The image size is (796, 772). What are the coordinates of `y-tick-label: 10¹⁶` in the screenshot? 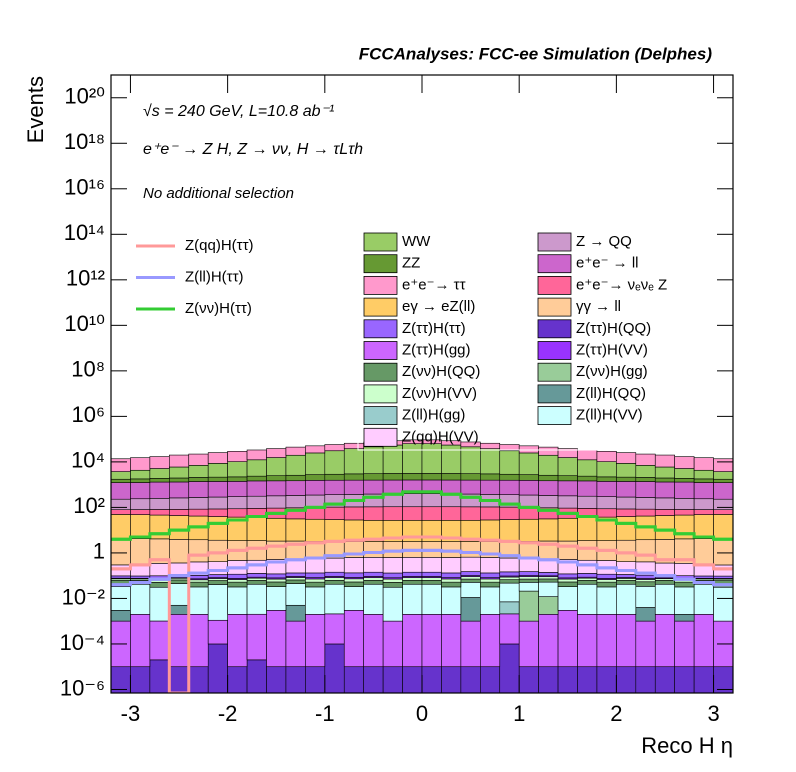 It's located at (84, 187).